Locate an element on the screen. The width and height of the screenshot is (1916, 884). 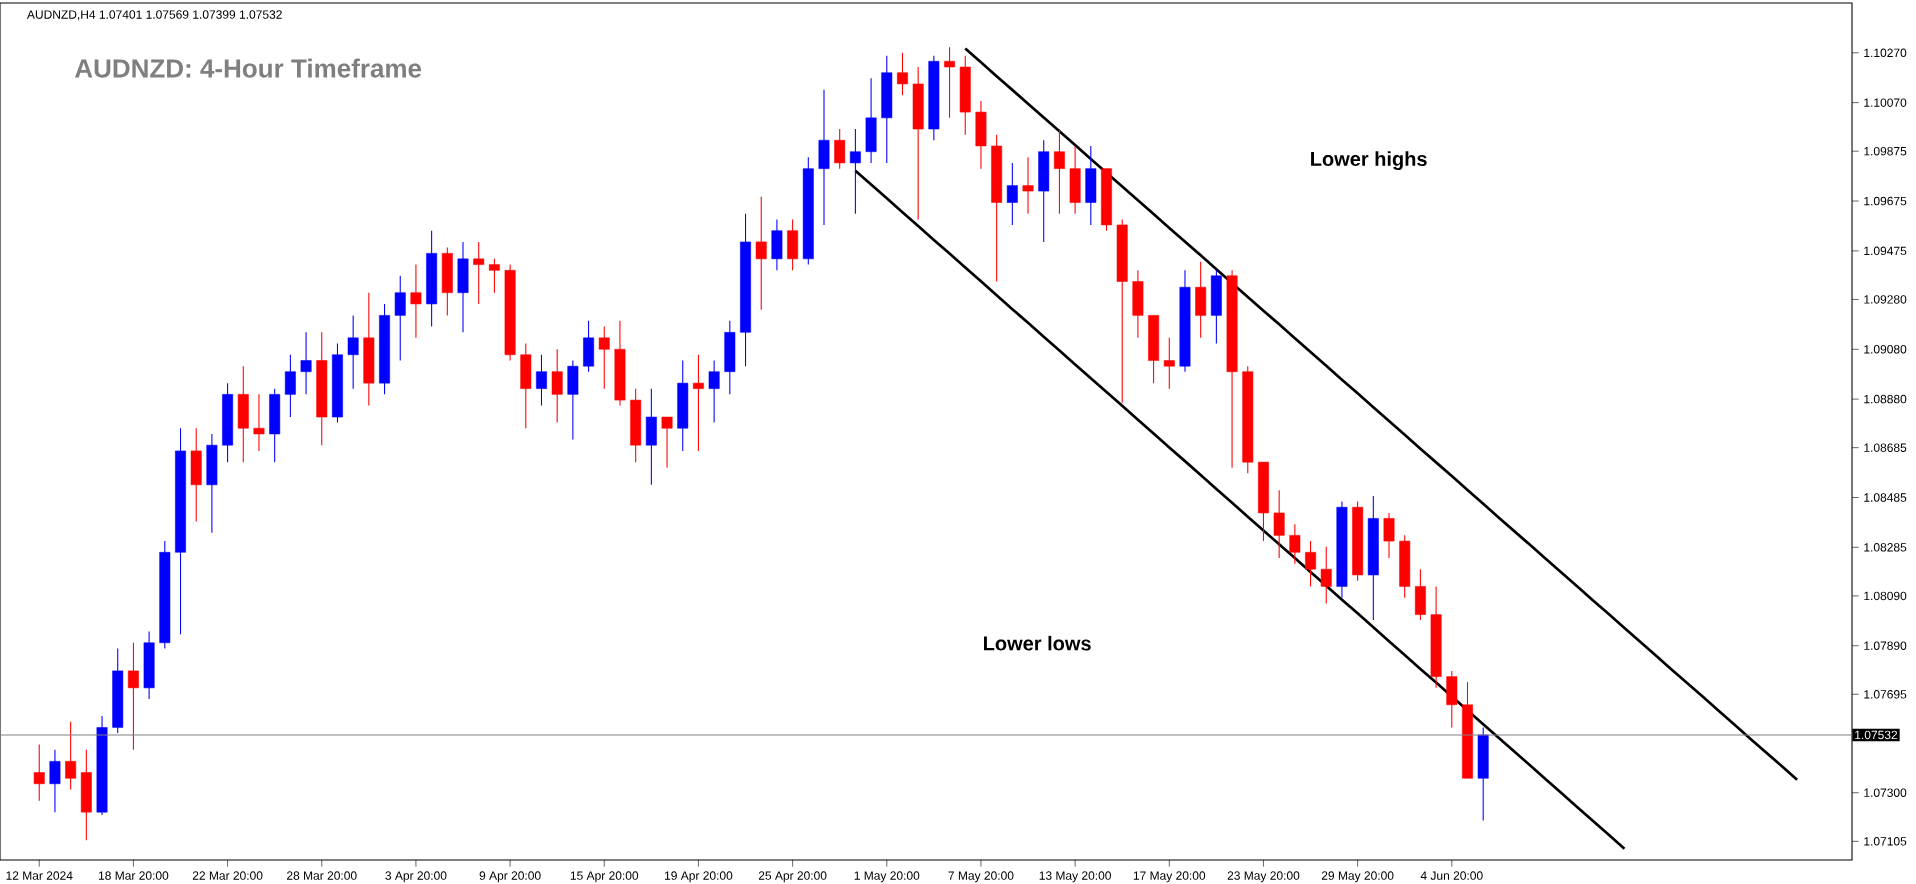
x-tick-label: 7 May 20:00 is located at coordinates (981, 877).